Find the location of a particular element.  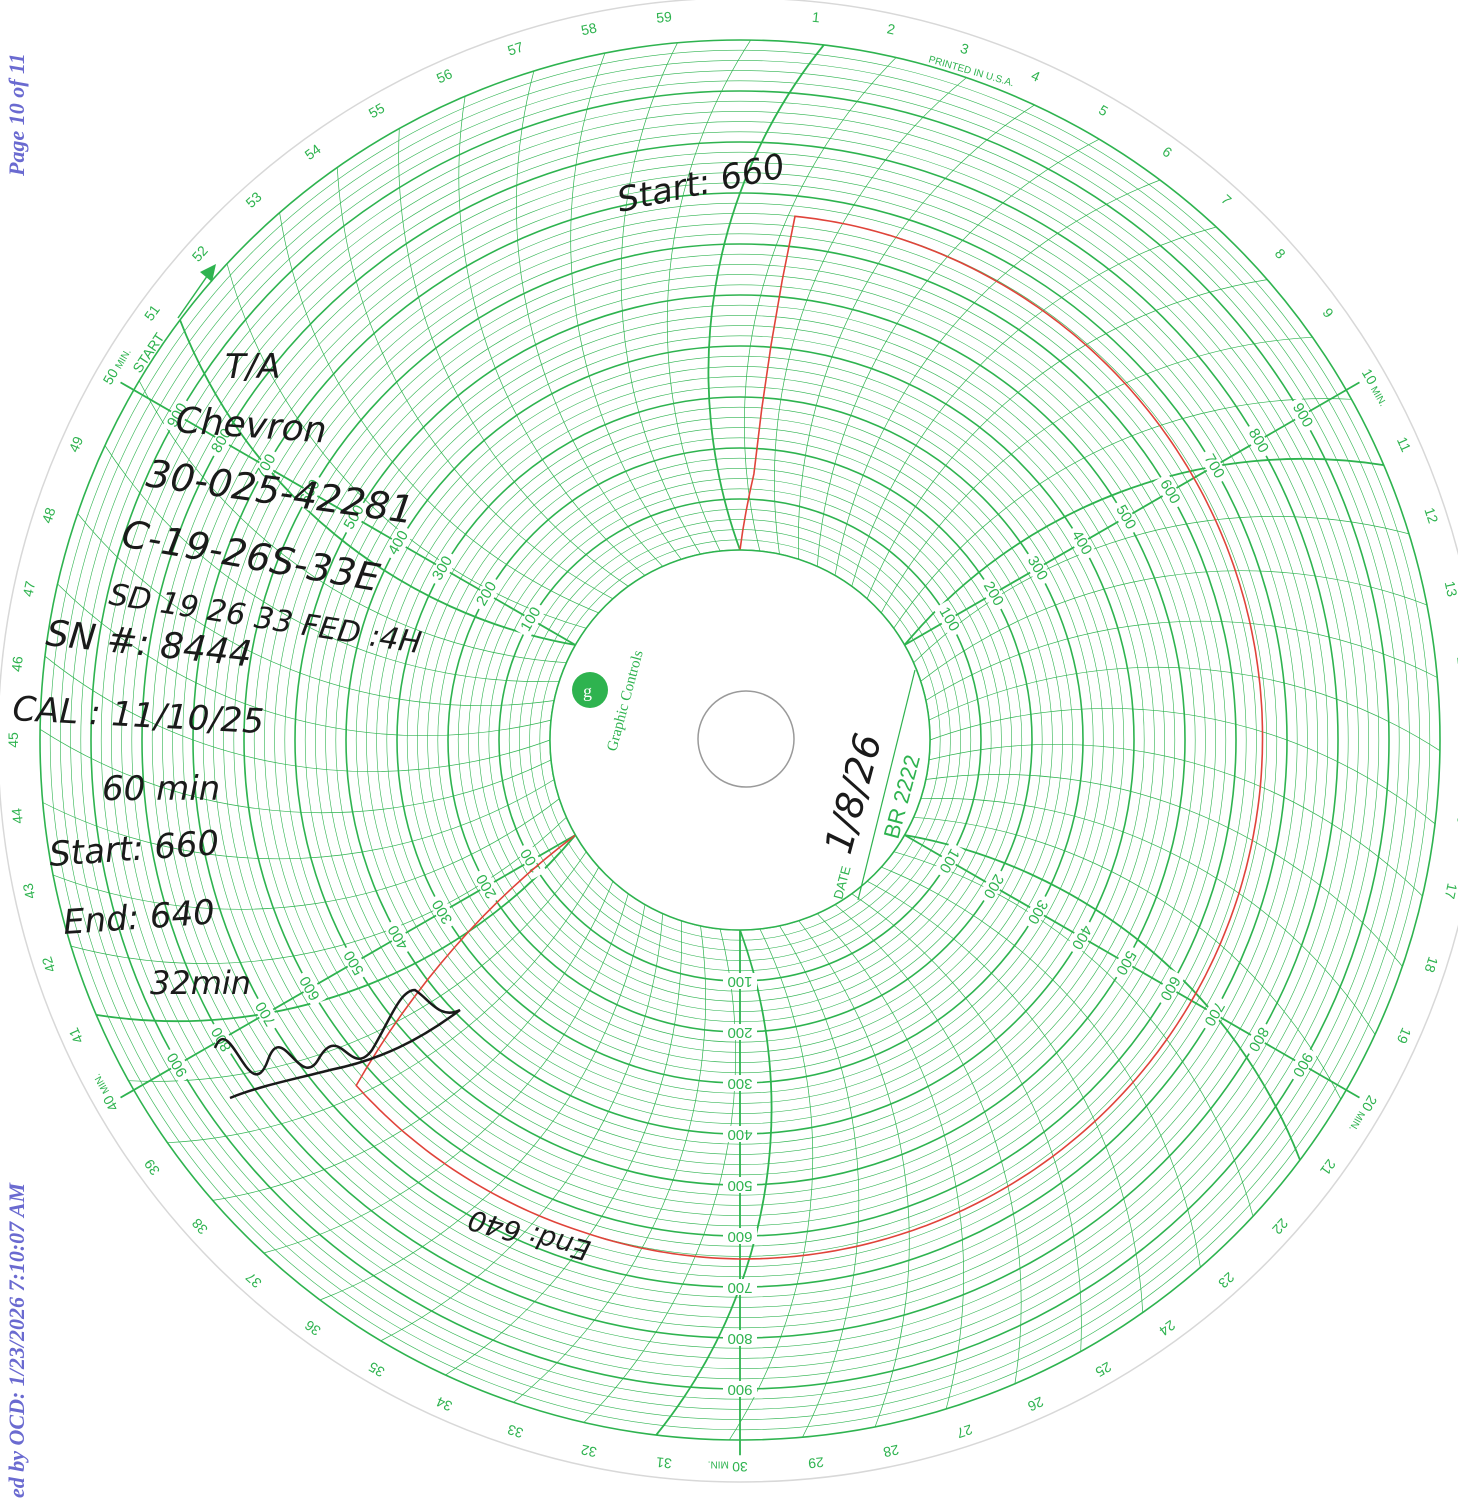

signature is located at coordinates (337, 1044).